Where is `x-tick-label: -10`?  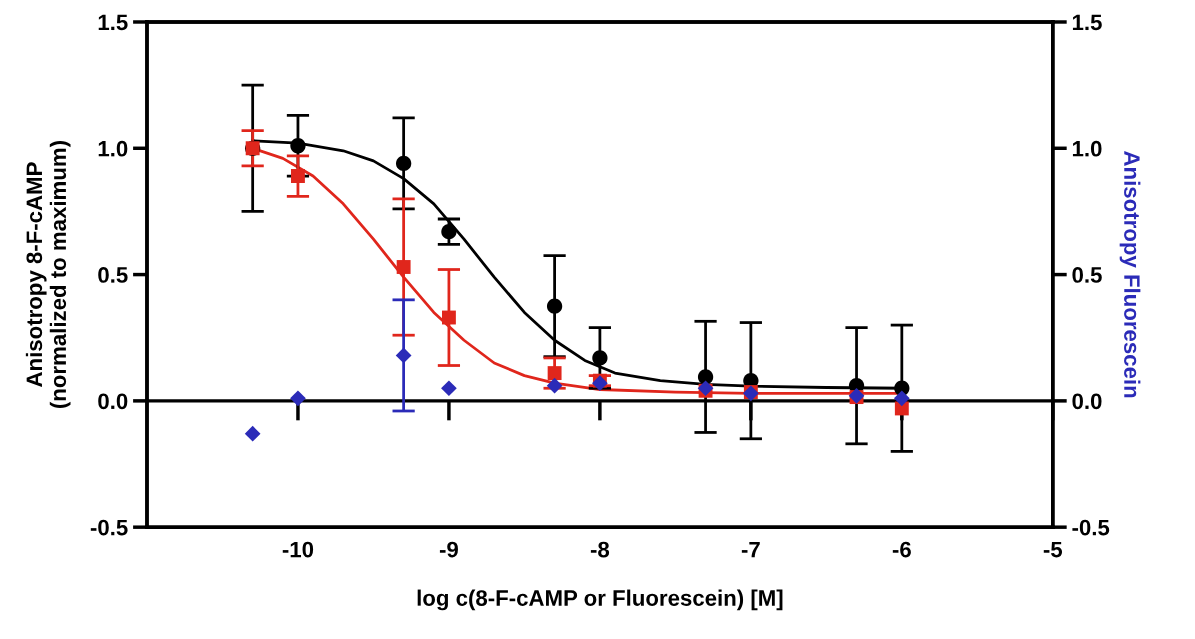 x-tick-label: -10 is located at coordinates (298, 549).